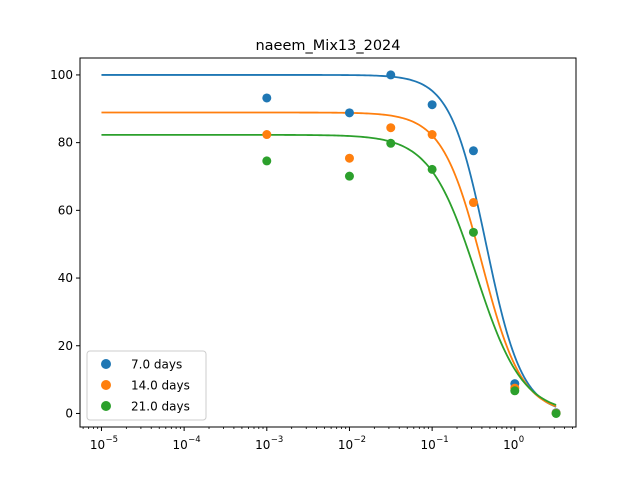 This screenshot has width=640, height=484. I want to click on x-tick-exponent: −2, so click(359, 440).